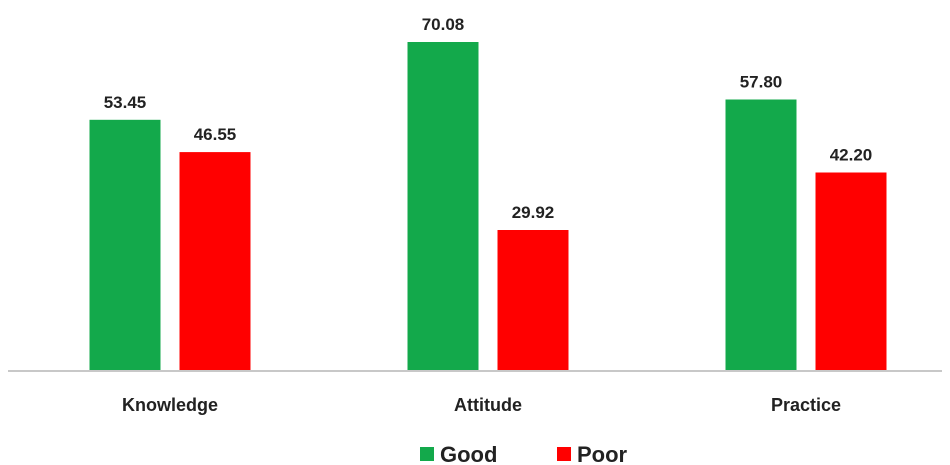 The width and height of the screenshot is (950, 465). Describe the element at coordinates (170, 405) in the screenshot. I see `category-label-knowledge: Knowledge` at that location.